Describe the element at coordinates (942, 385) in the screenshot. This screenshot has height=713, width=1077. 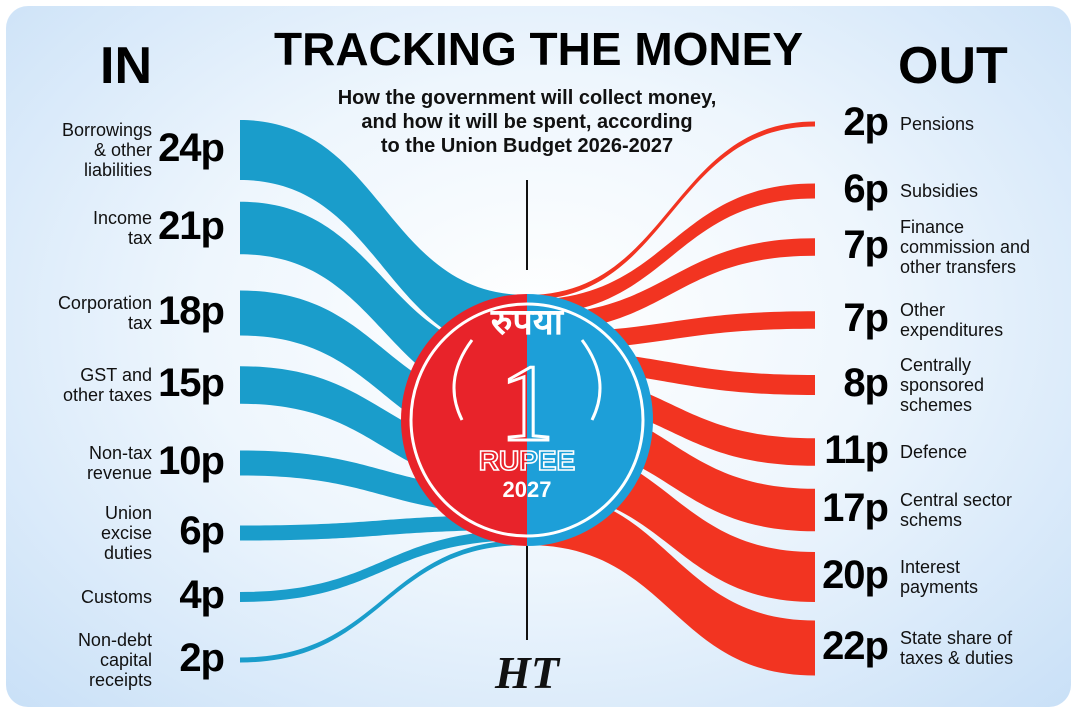
I see `out-label: Centrally sponsored schemes` at that location.